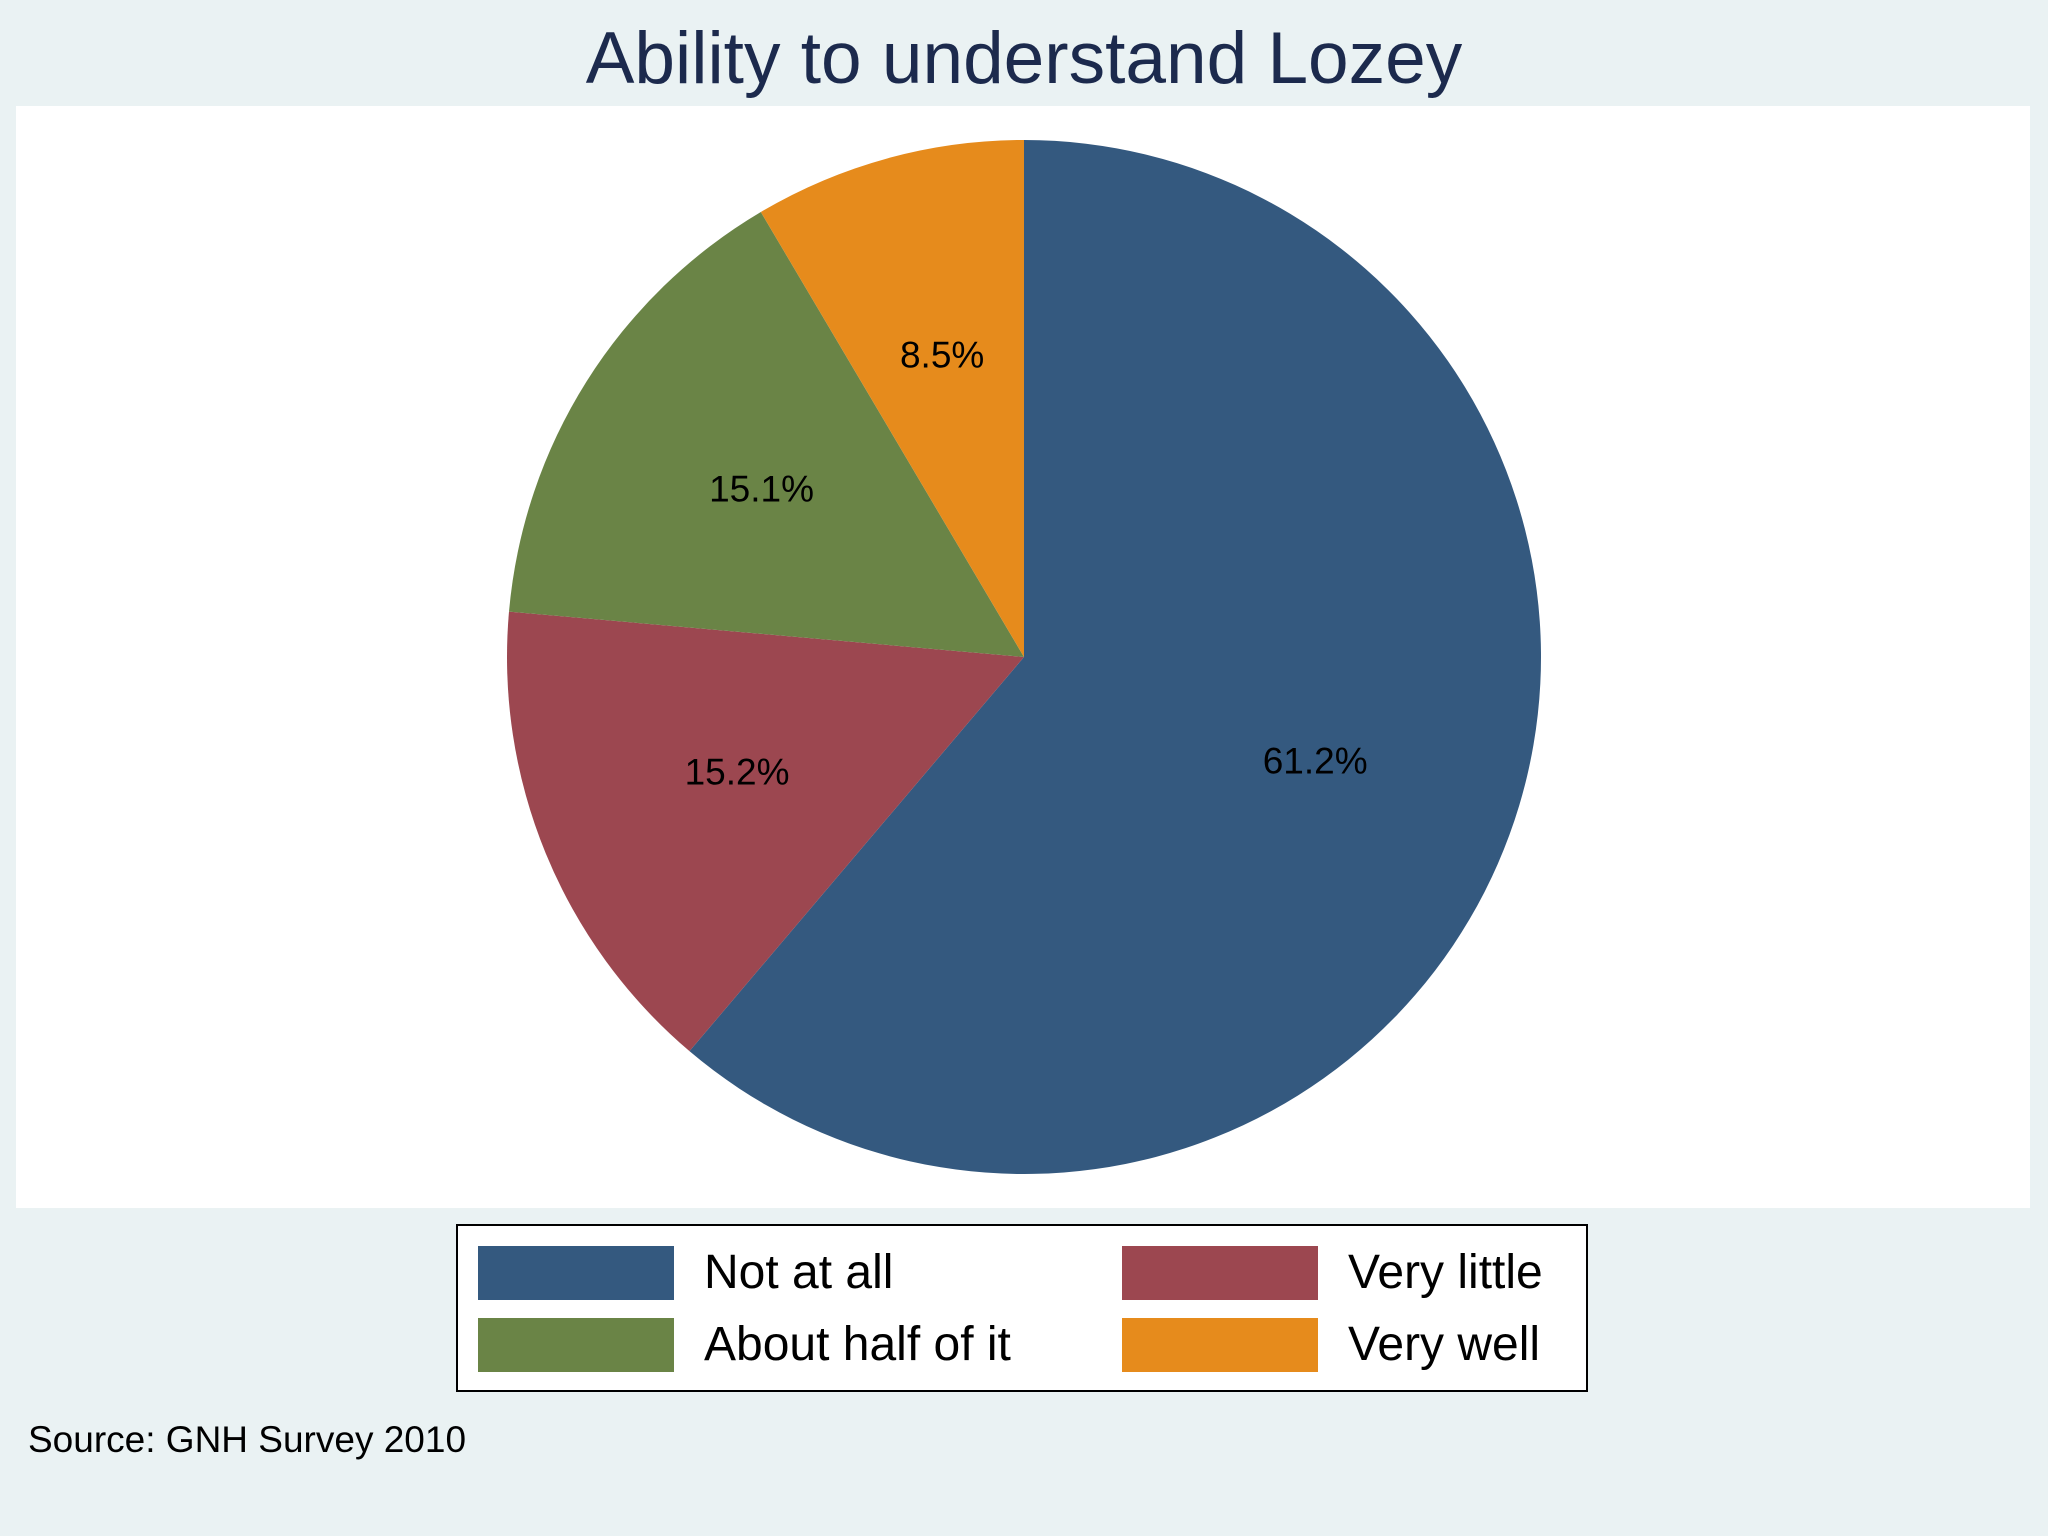 This screenshot has height=1536, width=2048. I want to click on pie-slice-very-well, so click(892, 398).